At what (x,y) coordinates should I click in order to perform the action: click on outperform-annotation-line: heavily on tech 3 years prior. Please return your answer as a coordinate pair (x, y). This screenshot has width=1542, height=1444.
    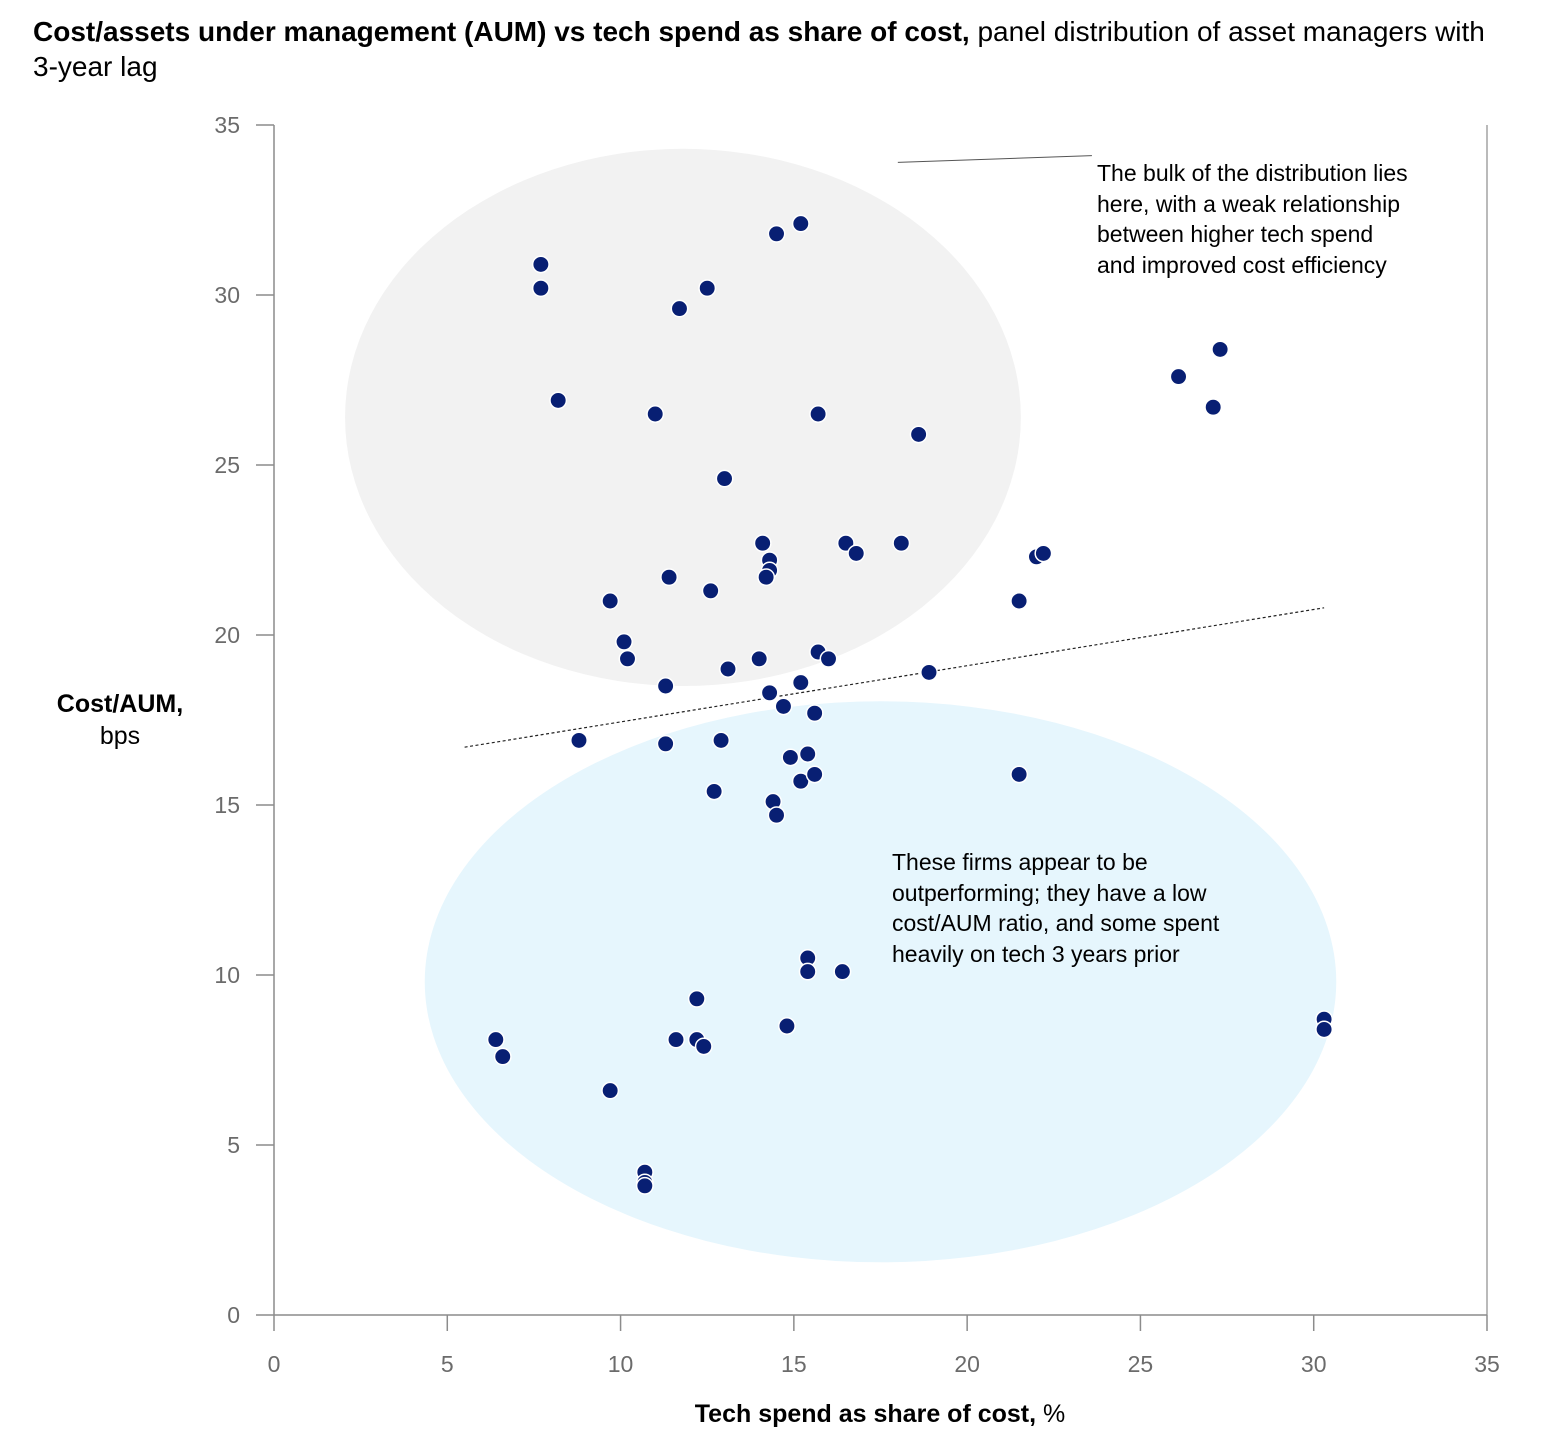
    Looking at the image, I should click on (1036, 953).